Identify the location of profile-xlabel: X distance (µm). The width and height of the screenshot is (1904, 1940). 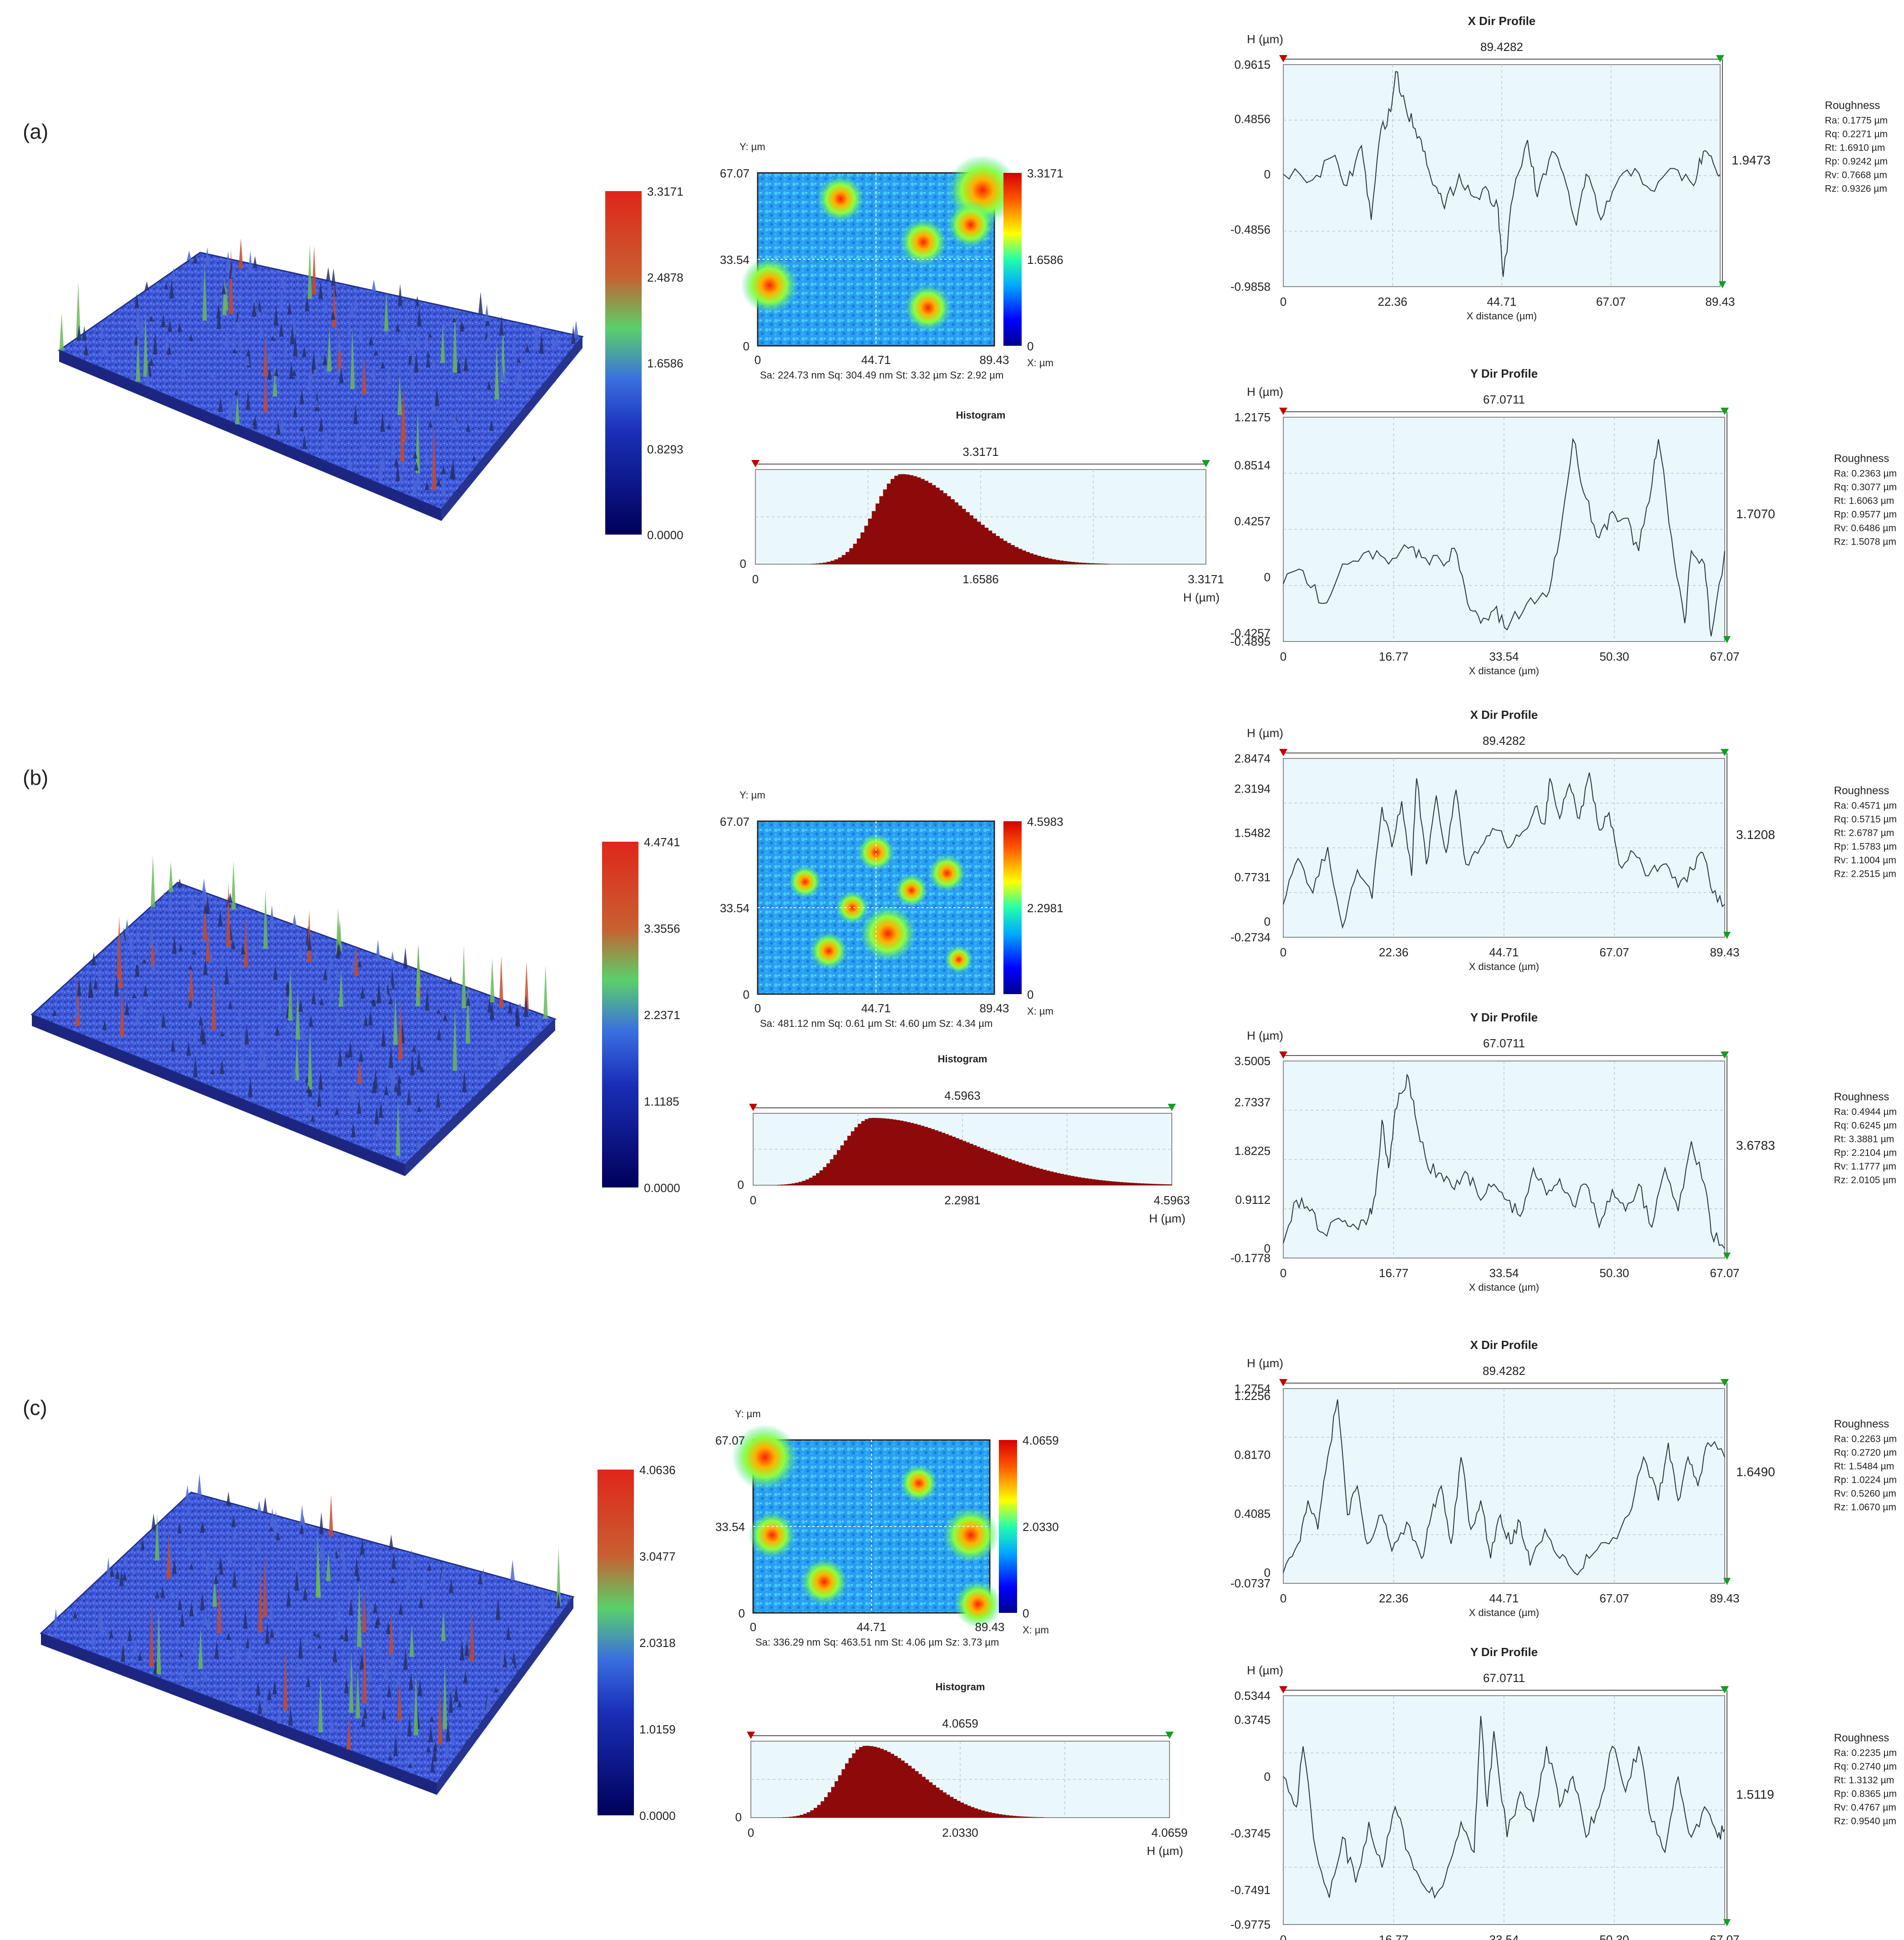
(1504, 1287).